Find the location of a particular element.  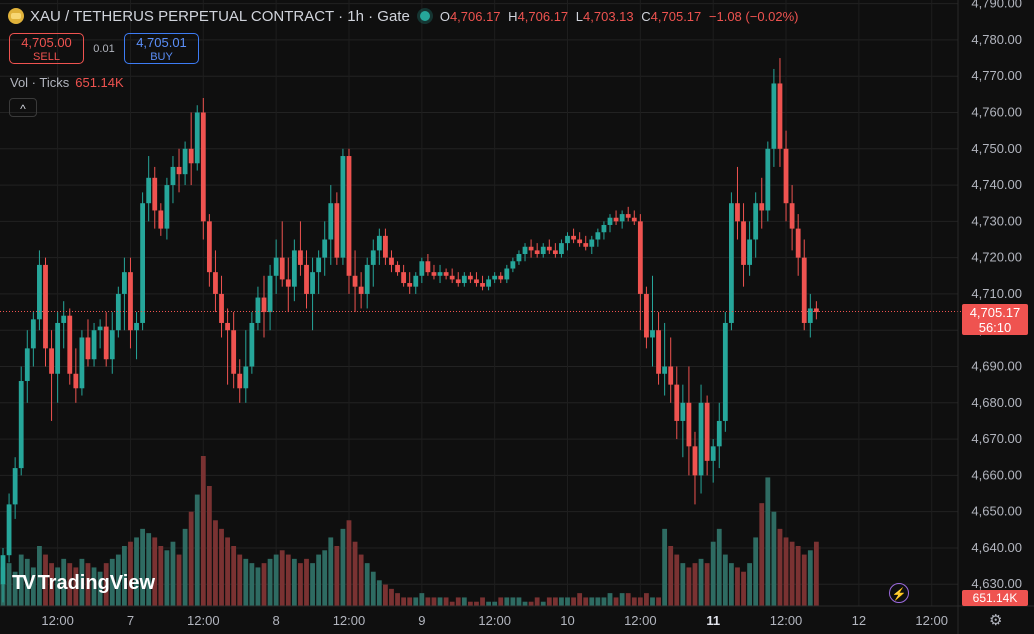

trade-panel: 4,705.00 SELL 0.01 4,705.01 BUY is located at coordinates (104, 48).